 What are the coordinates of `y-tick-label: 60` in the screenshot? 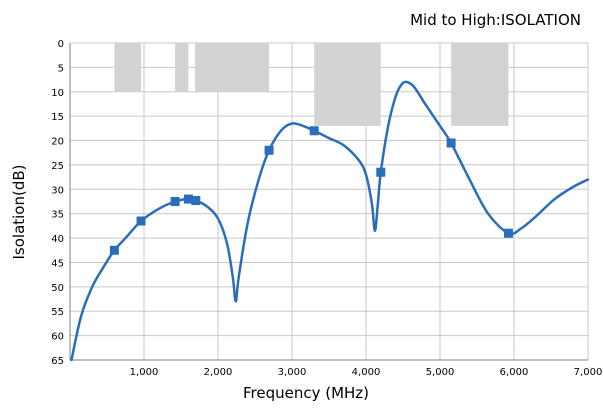 It's located at (57, 337).